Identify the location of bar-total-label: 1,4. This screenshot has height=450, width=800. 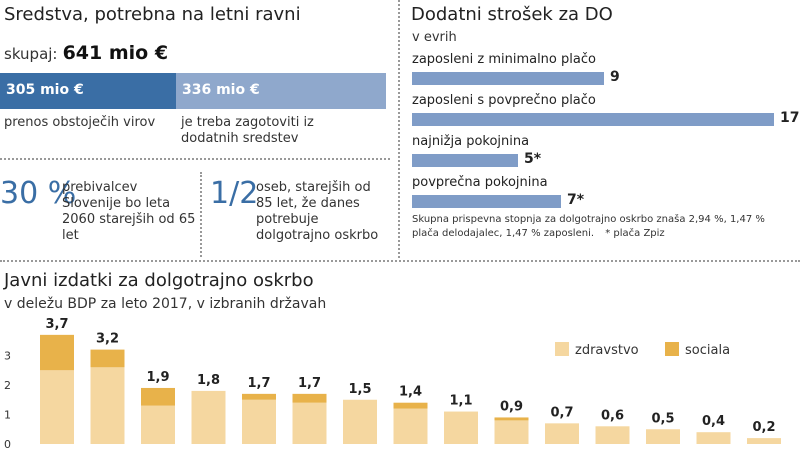
(410, 392).